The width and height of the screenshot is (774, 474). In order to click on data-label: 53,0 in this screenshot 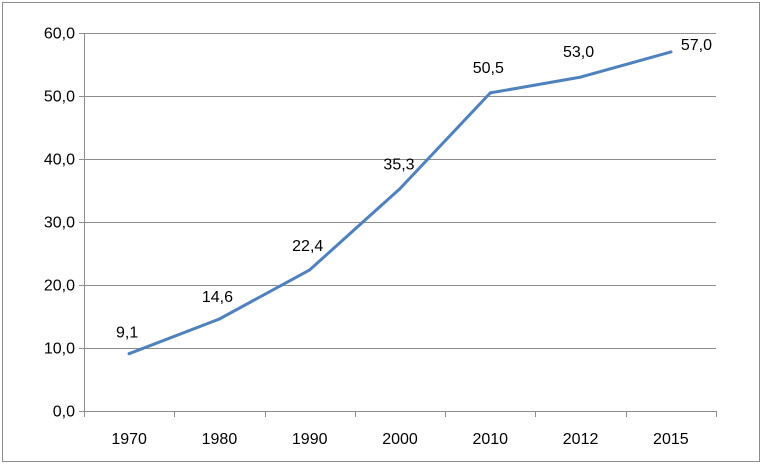, I will do `click(578, 52)`.